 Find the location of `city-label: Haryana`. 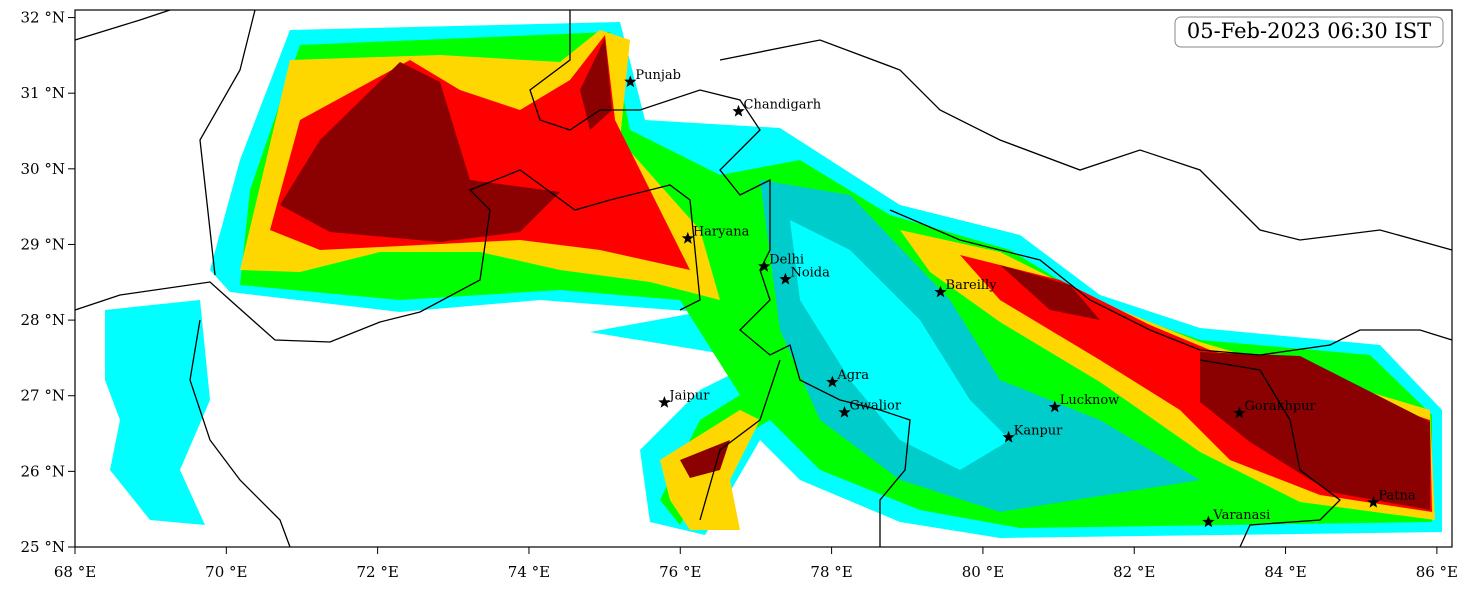

city-label: Haryana is located at coordinates (721, 231).